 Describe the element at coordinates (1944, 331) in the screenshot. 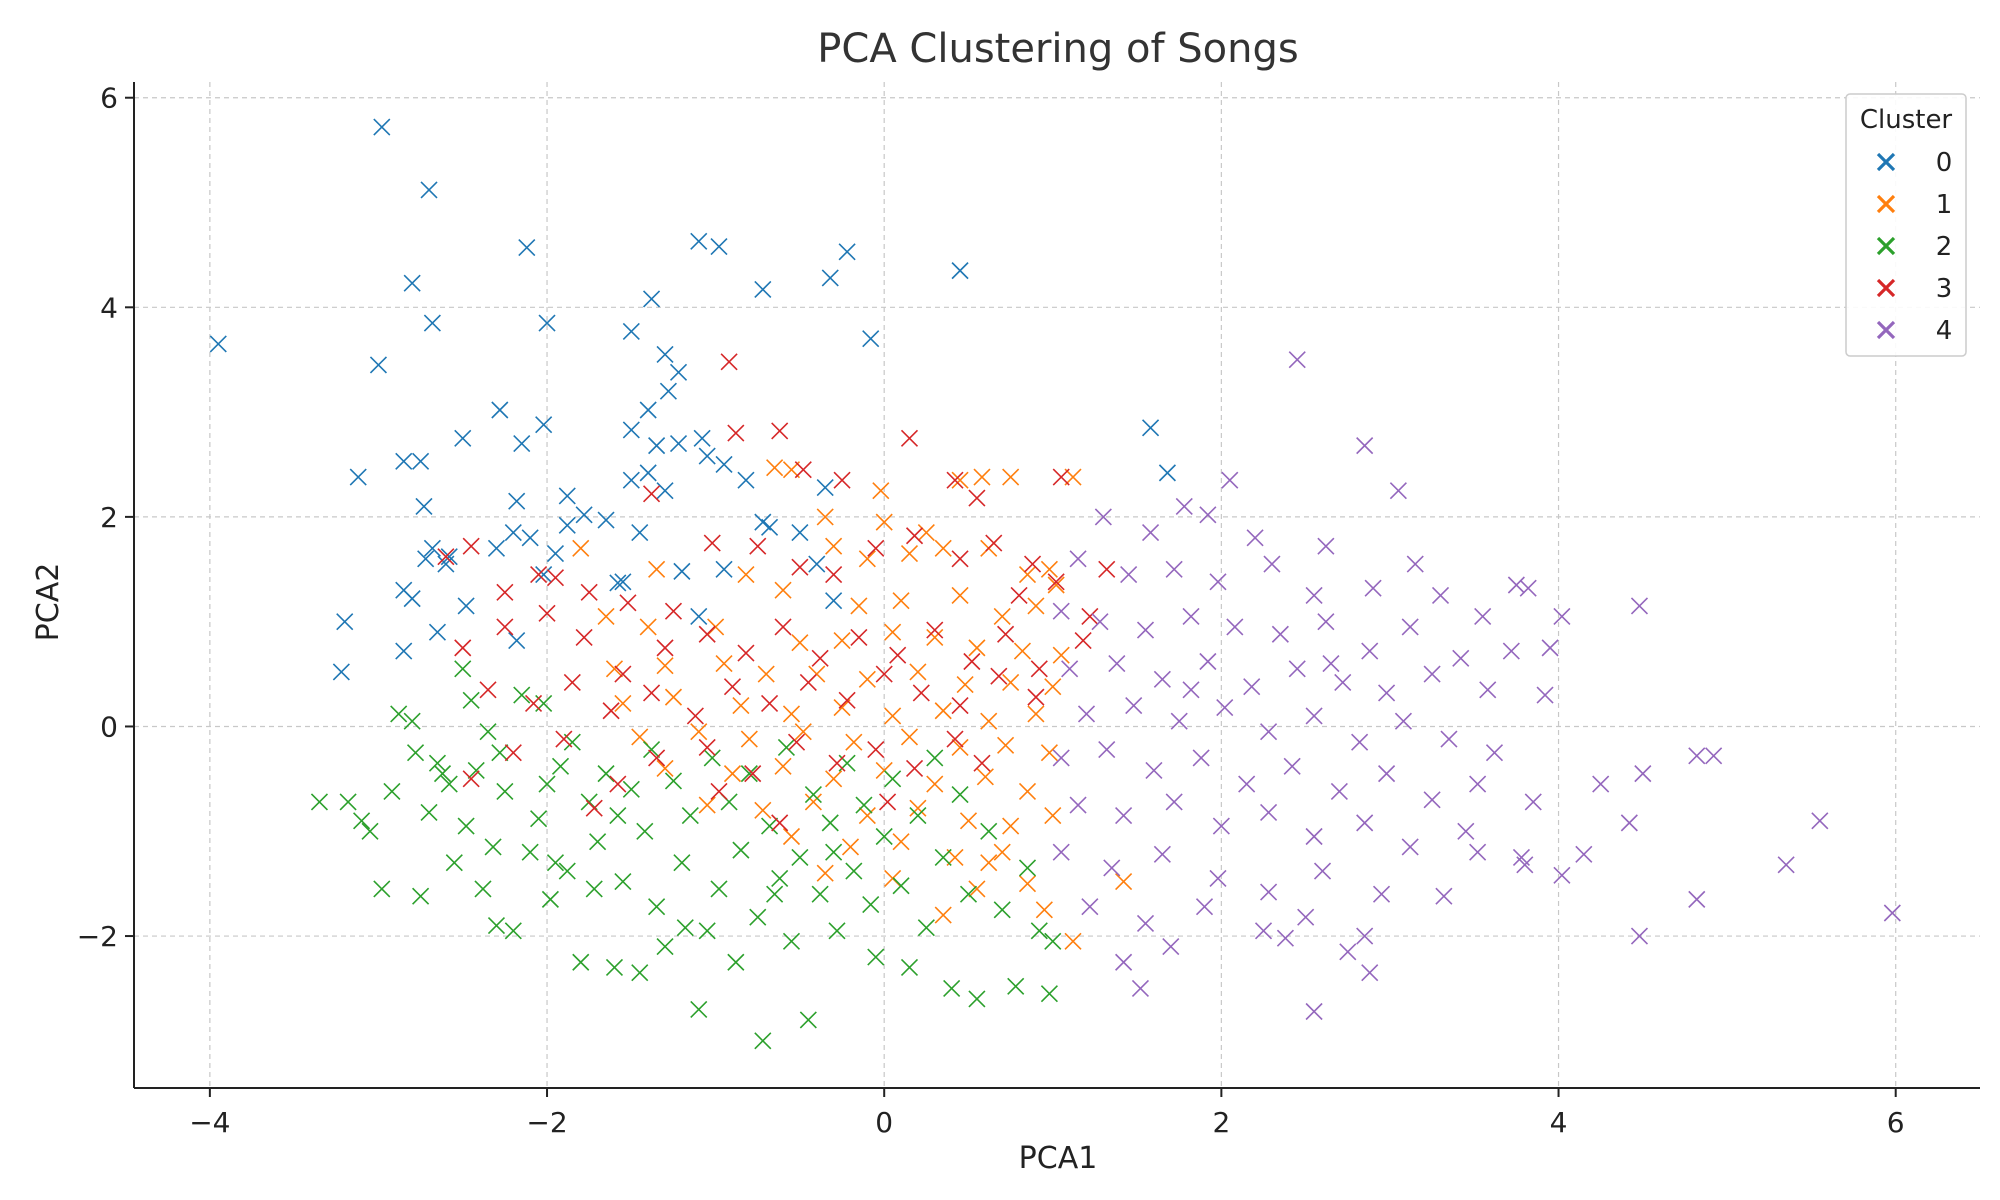

I see `legend-label: 4` at that location.